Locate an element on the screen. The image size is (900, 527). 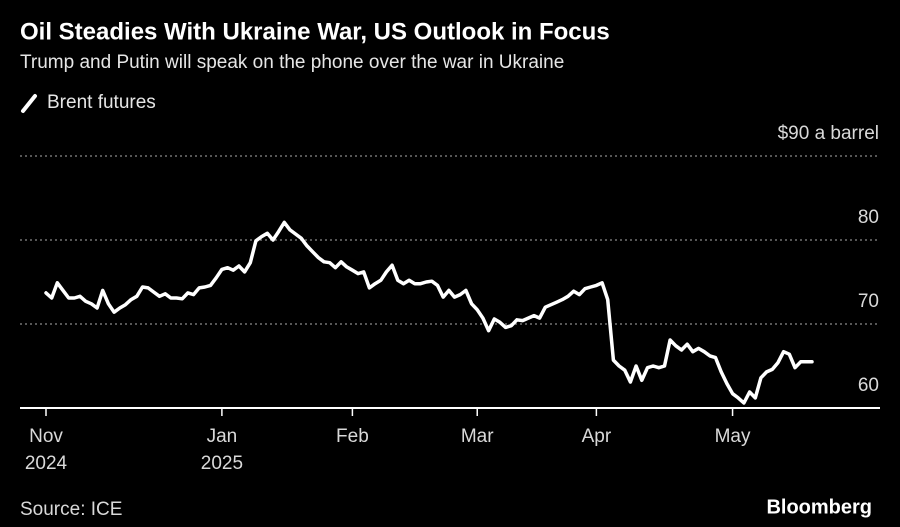
x-tick-label: Nov is located at coordinates (46, 436).